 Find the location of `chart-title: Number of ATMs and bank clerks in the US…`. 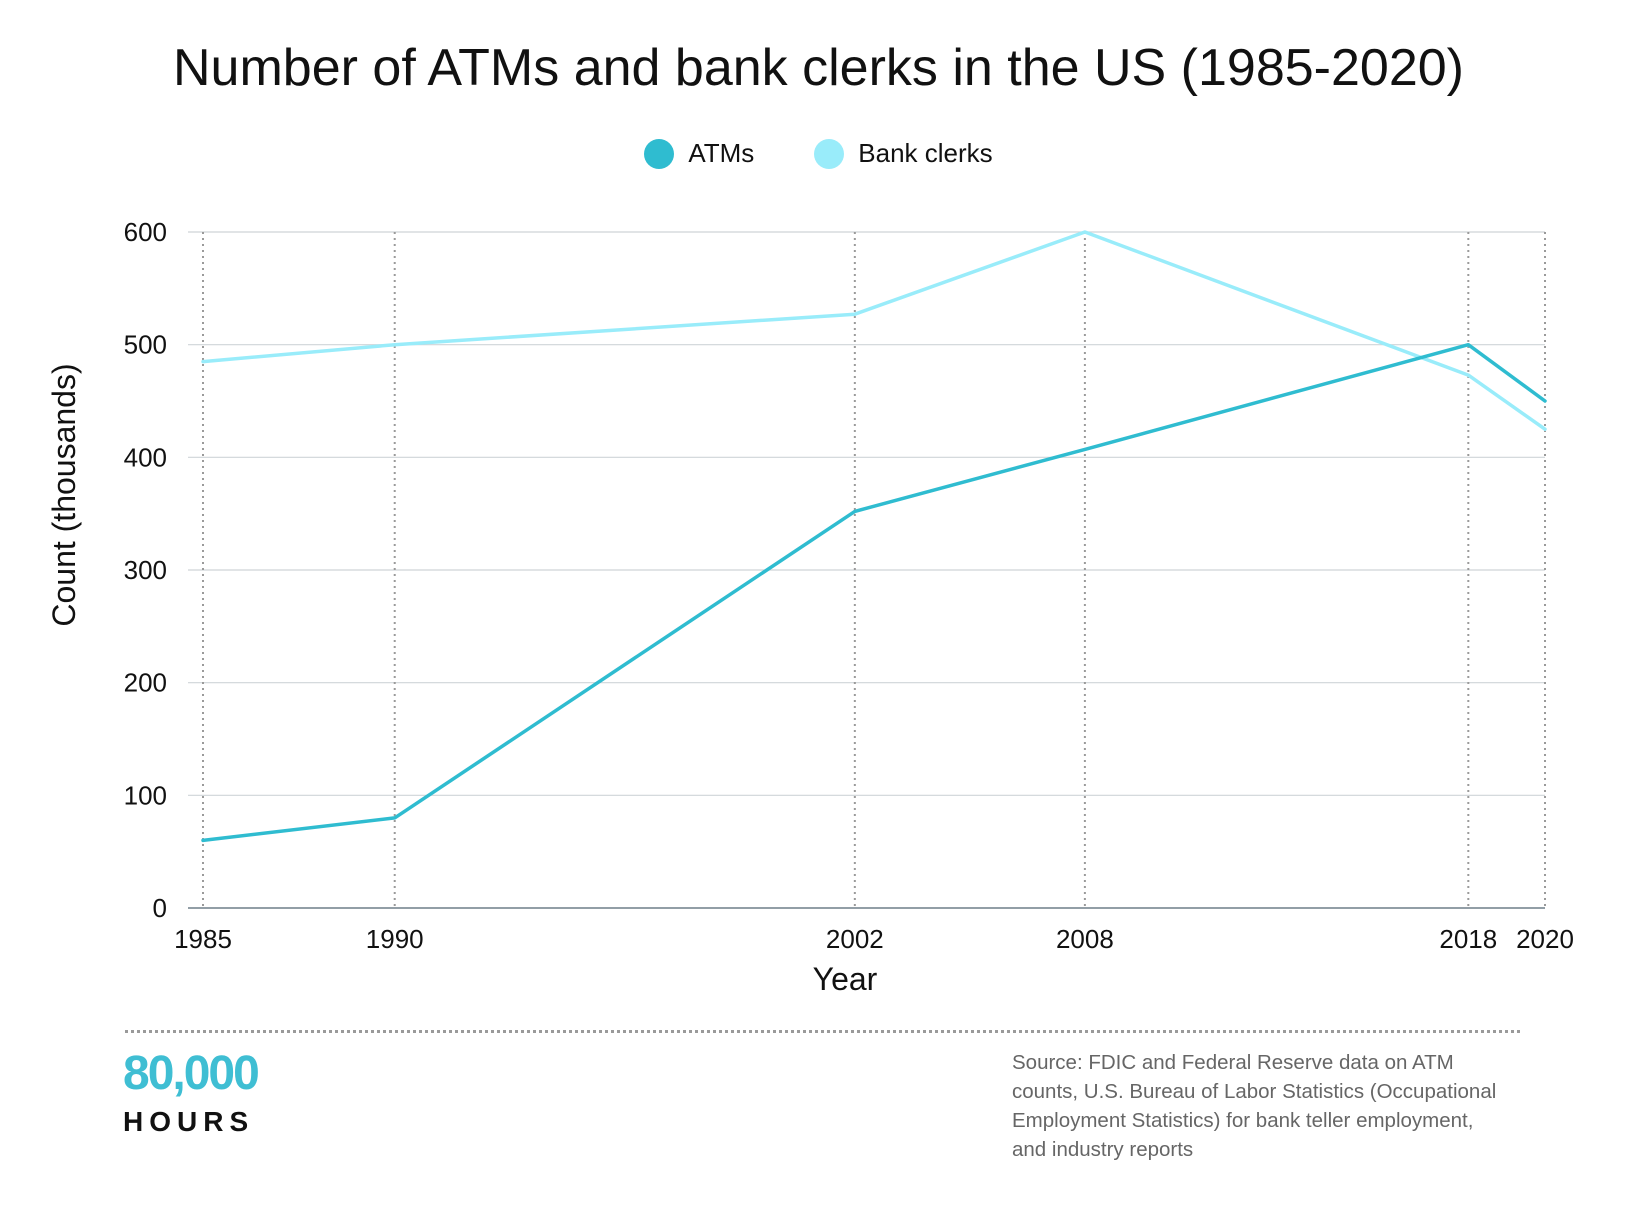

chart-title: Number of ATMs and bank clerks in the US… is located at coordinates (818, 68).